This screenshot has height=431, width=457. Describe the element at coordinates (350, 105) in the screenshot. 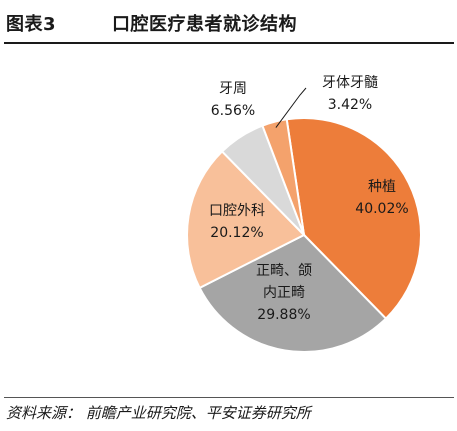

I see `slice-percent: 3.42%` at that location.